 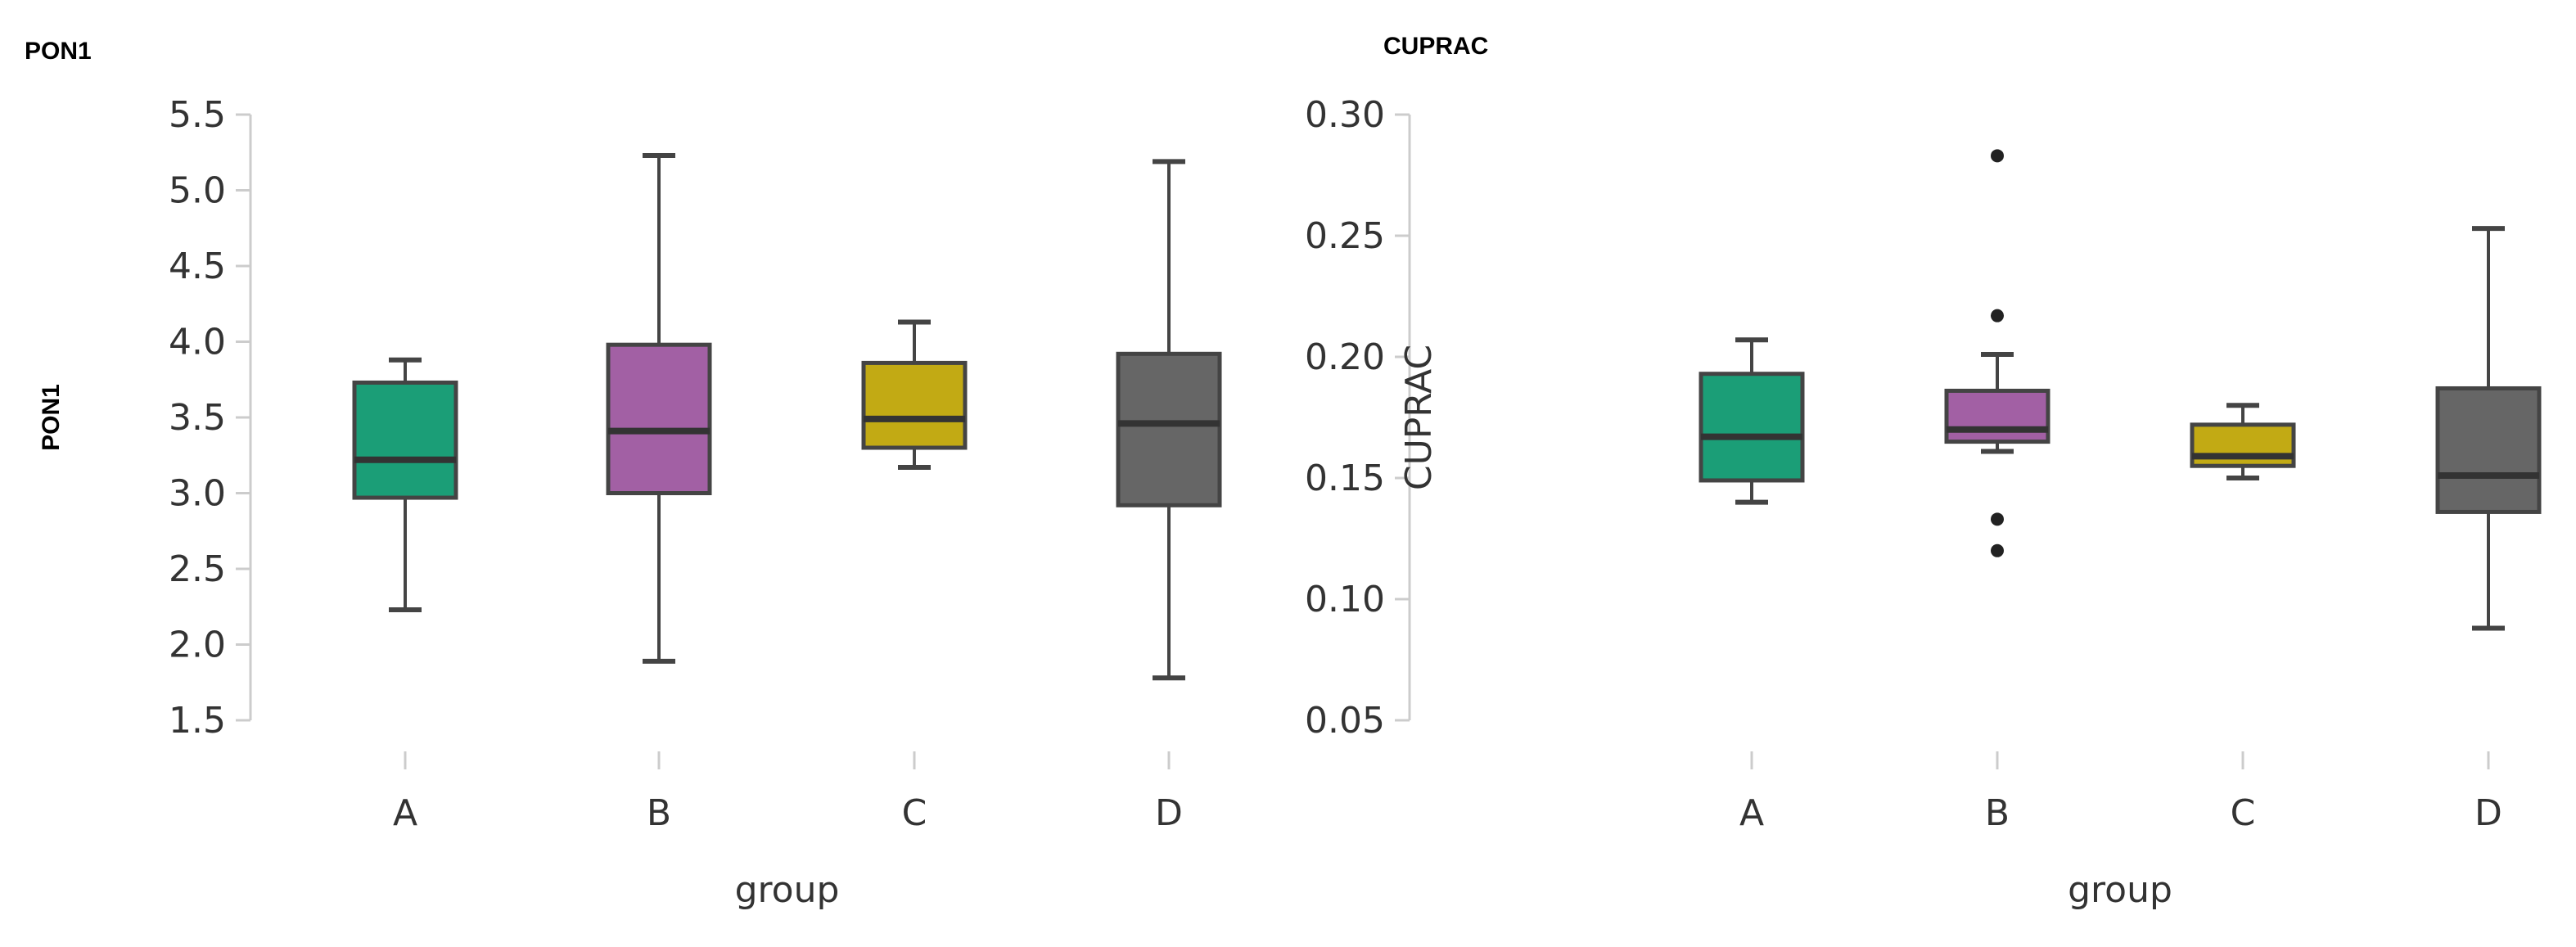 What do you see at coordinates (197, 721) in the screenshot?
I see `y-tick-label: 1.5` at bounding box center [197, 721].